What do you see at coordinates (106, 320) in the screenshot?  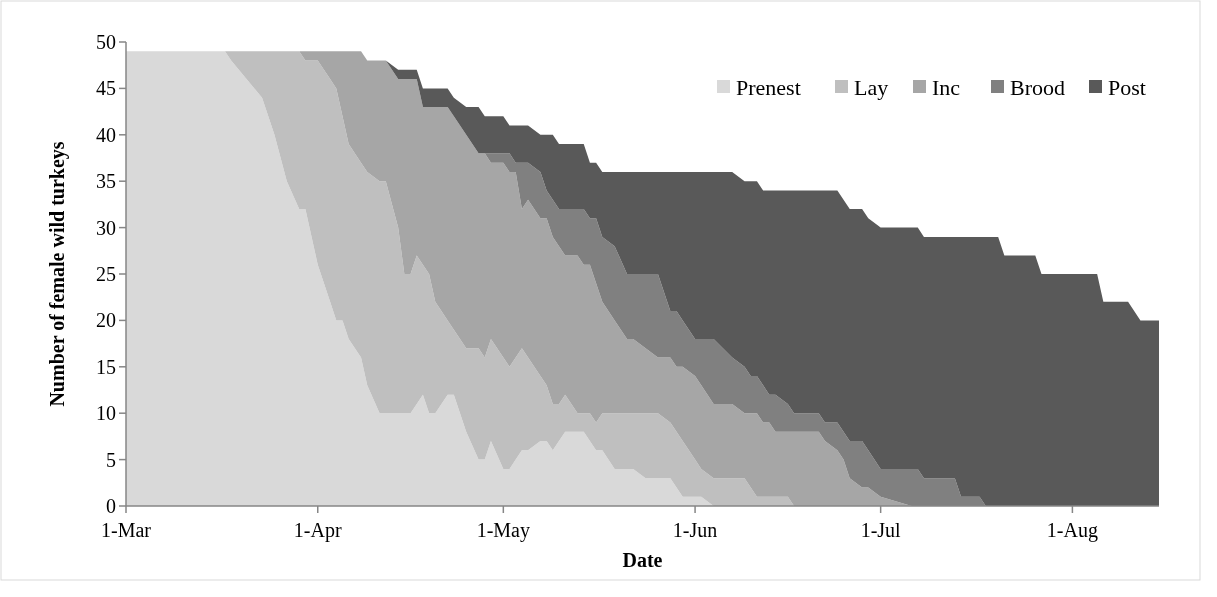 I see `y-tick-label: 20` at bounding box center [106, 320].